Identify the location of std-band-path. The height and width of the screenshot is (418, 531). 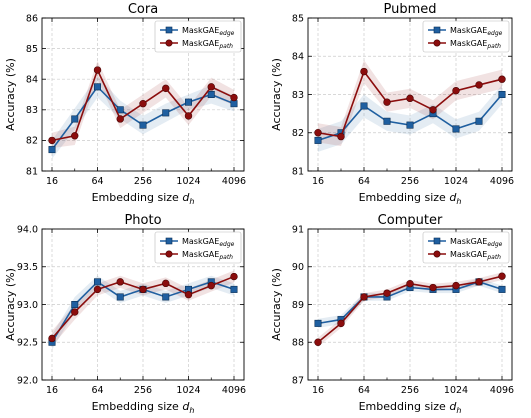
(410, 103).